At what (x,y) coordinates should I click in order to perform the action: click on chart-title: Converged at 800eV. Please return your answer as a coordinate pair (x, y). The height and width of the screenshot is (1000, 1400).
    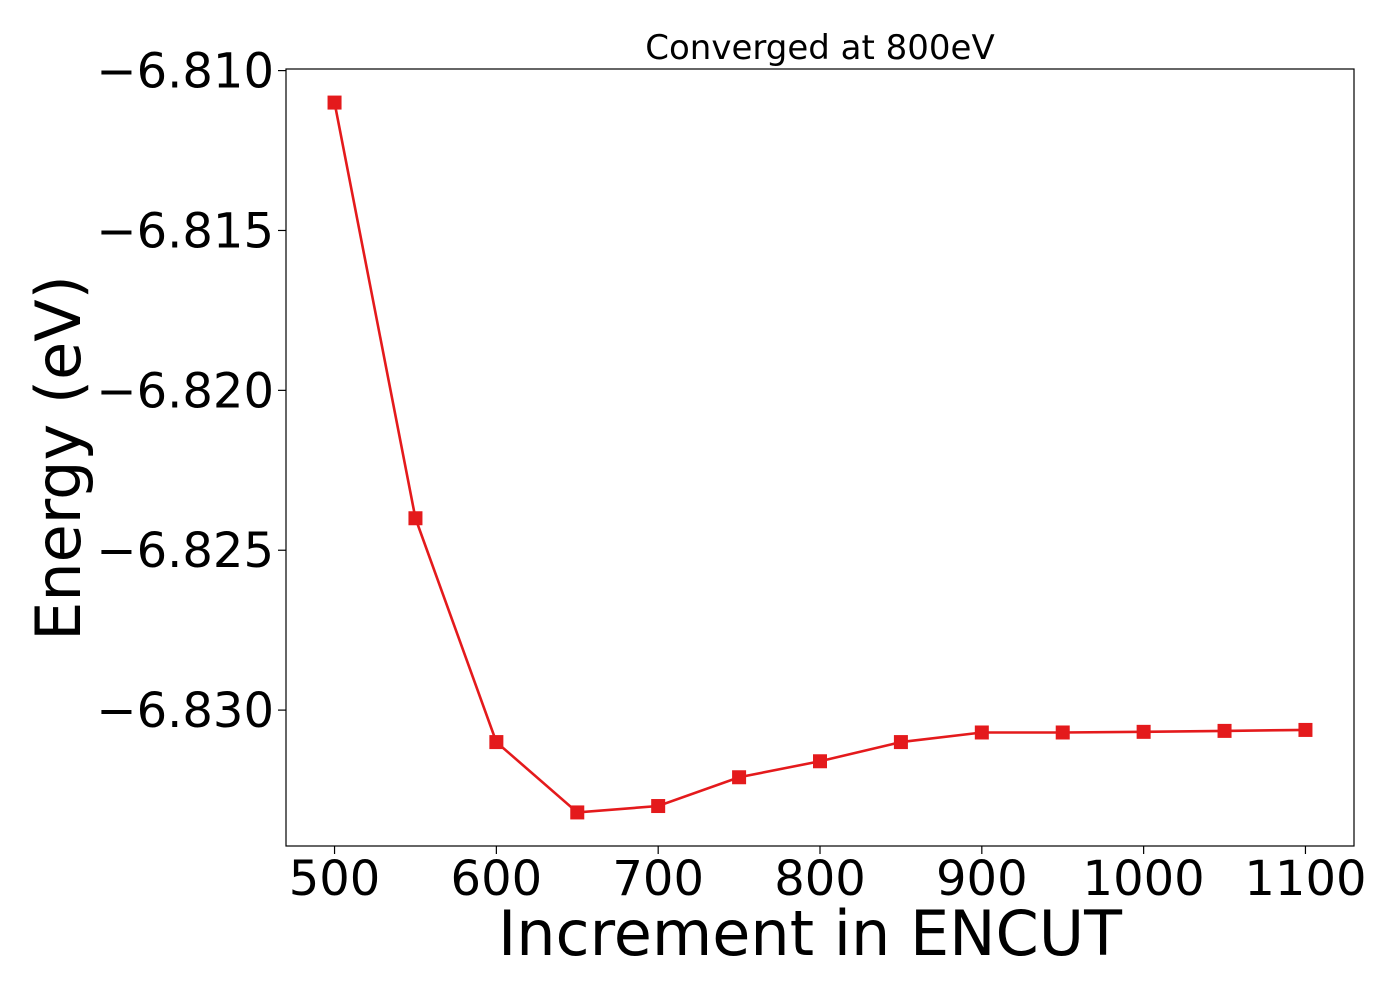
    Looking at the image, I should click on (819, 48).